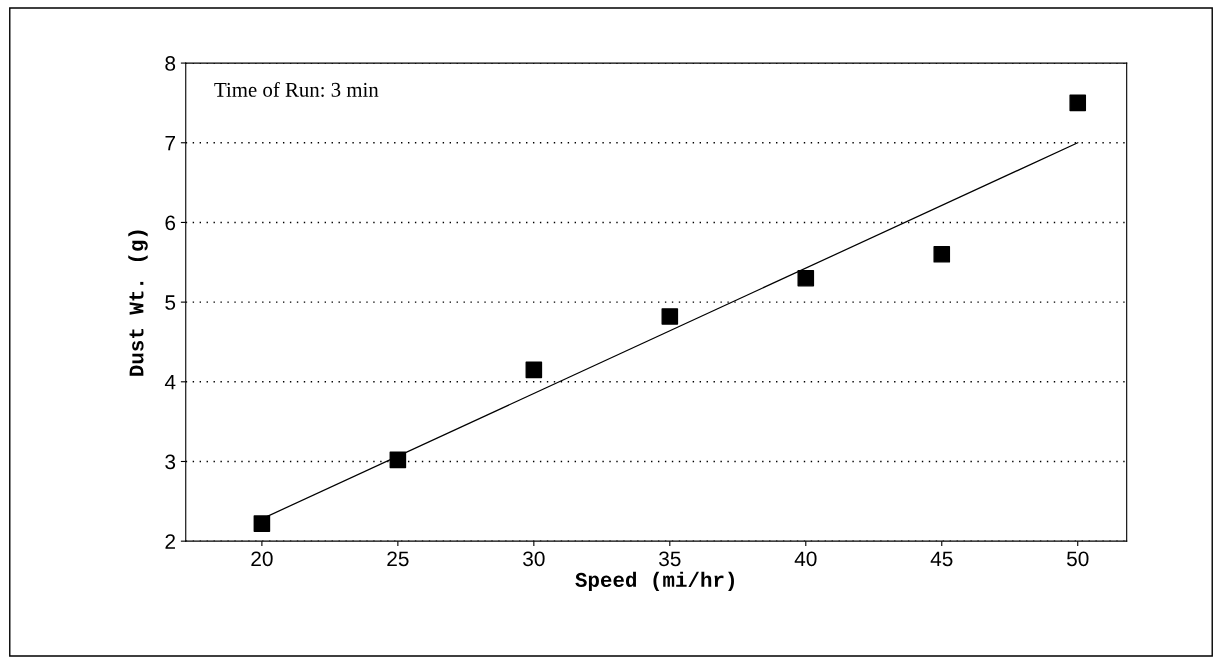  What do you see at coordinates (654, 581) in the screenshot?
I see `x-axis-title: Speed (mi/hr)` at bounding box center [654, 581].